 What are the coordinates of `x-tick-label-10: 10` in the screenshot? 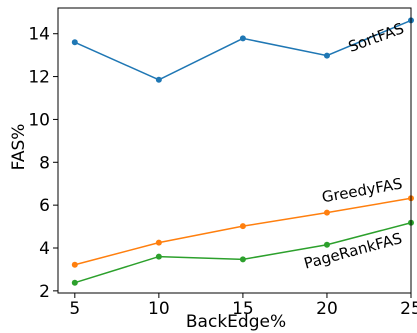 It's located at (159, 309).